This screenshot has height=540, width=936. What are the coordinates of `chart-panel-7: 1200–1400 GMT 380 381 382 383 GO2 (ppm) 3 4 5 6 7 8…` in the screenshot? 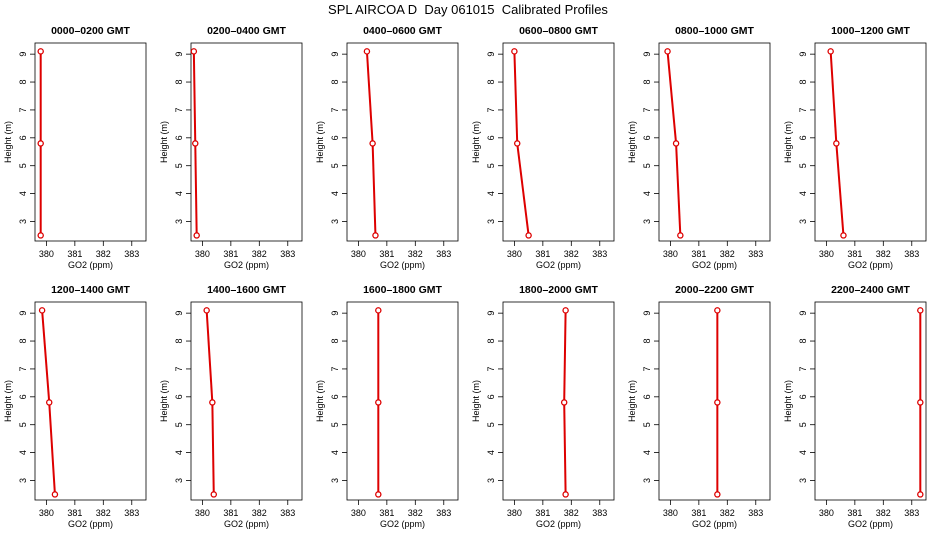 It's located at (75, 406).